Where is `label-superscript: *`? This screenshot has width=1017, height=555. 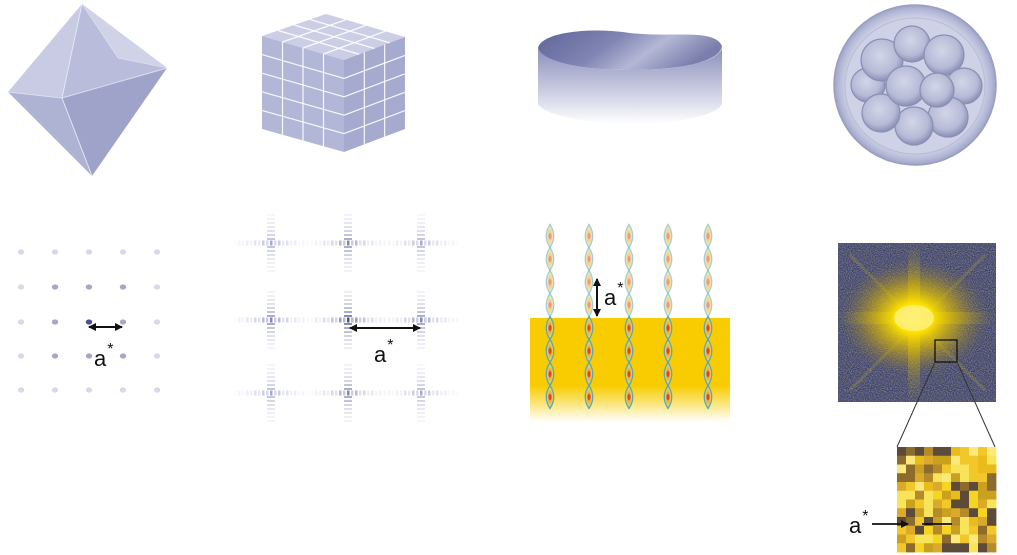 label-superscript: * is located at coordinates (390, 345).